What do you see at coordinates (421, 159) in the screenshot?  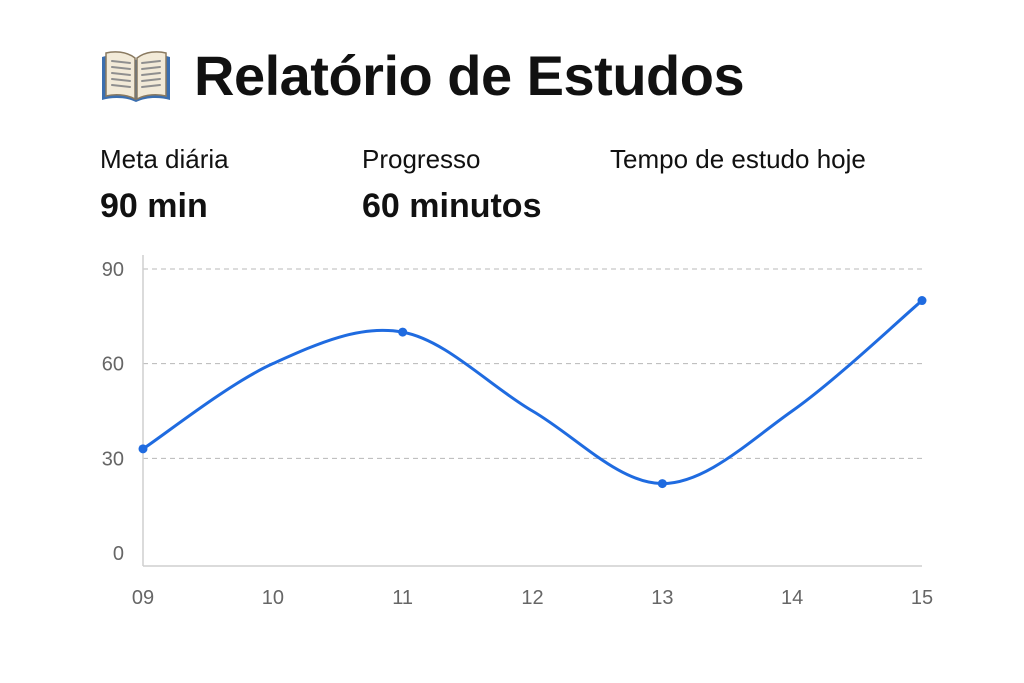 I see `stat-progress-label: Progresso` at bounding box center [421, 159].